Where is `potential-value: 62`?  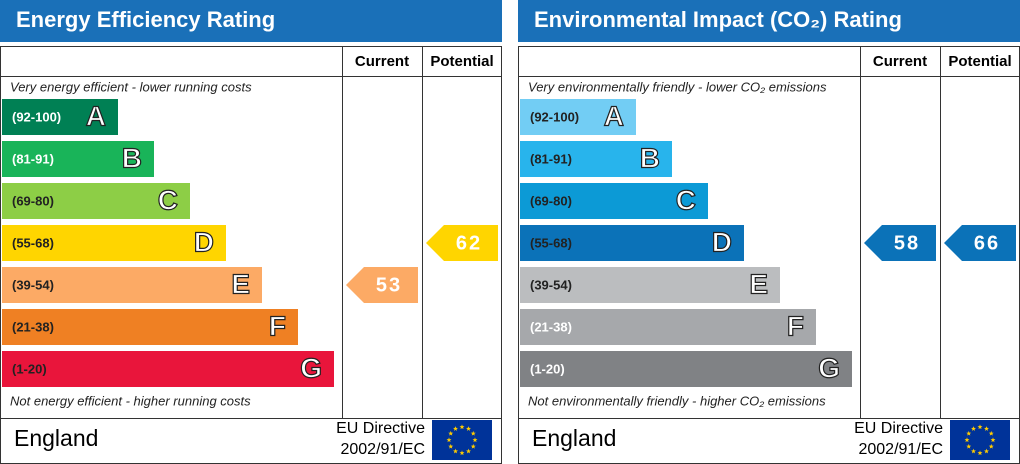
potential-value: 62 is located at coordinates (469, 243).